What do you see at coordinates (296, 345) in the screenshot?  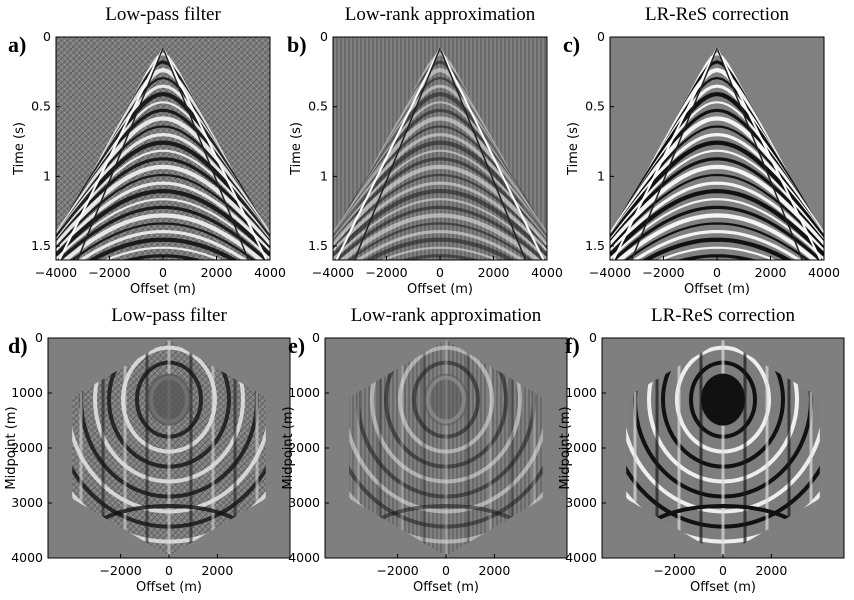 I see `panel-label: e)` at bounding box center [296, 345].